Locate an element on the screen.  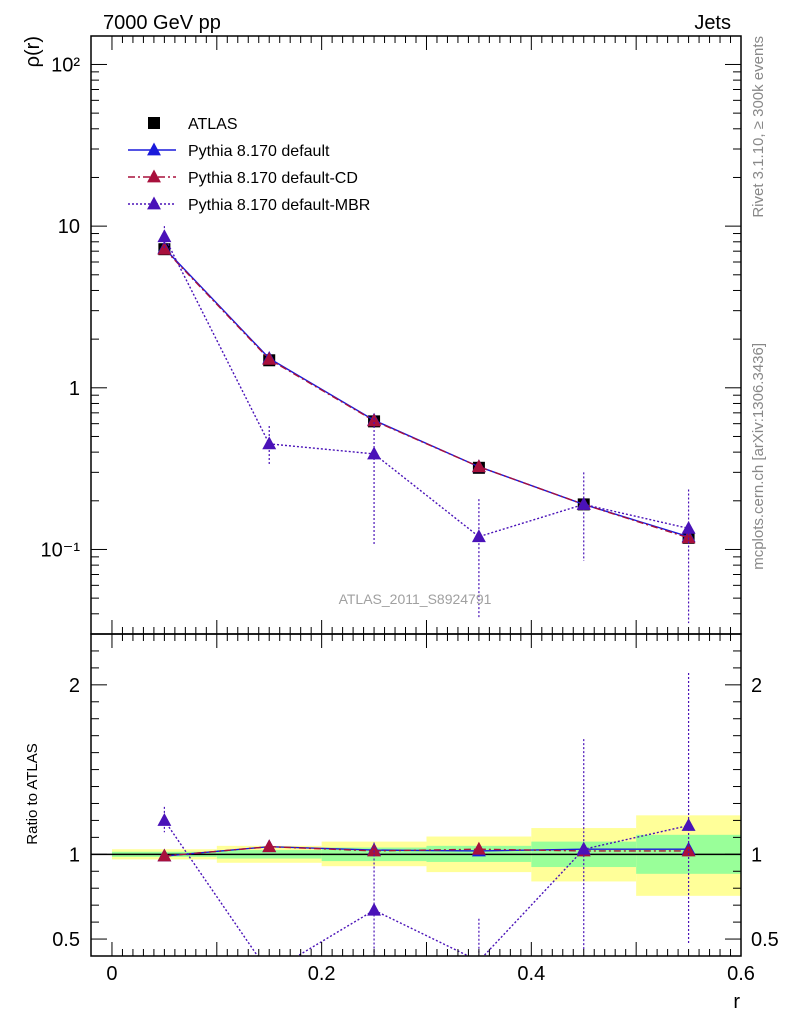
x-axis-title: r is located at coordinates (736, 1002).